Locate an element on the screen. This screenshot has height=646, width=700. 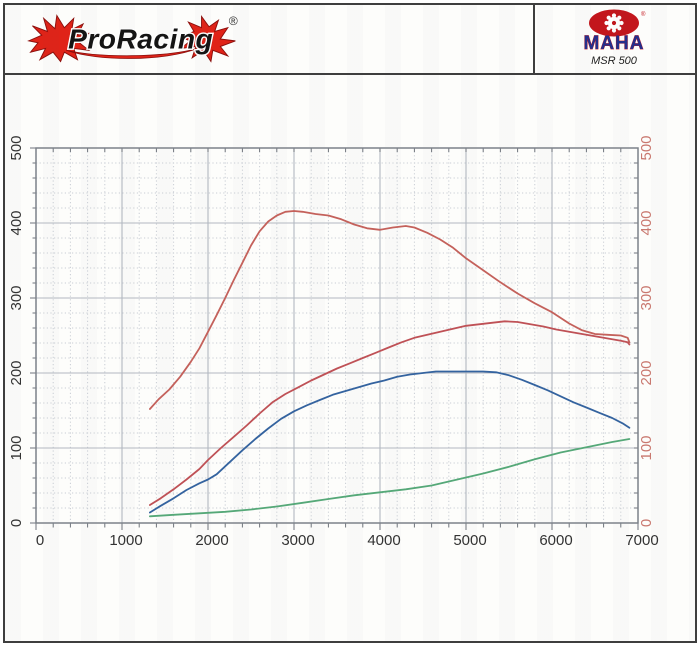
report-header: ProRacing ® is located at coordinates (350, 40).